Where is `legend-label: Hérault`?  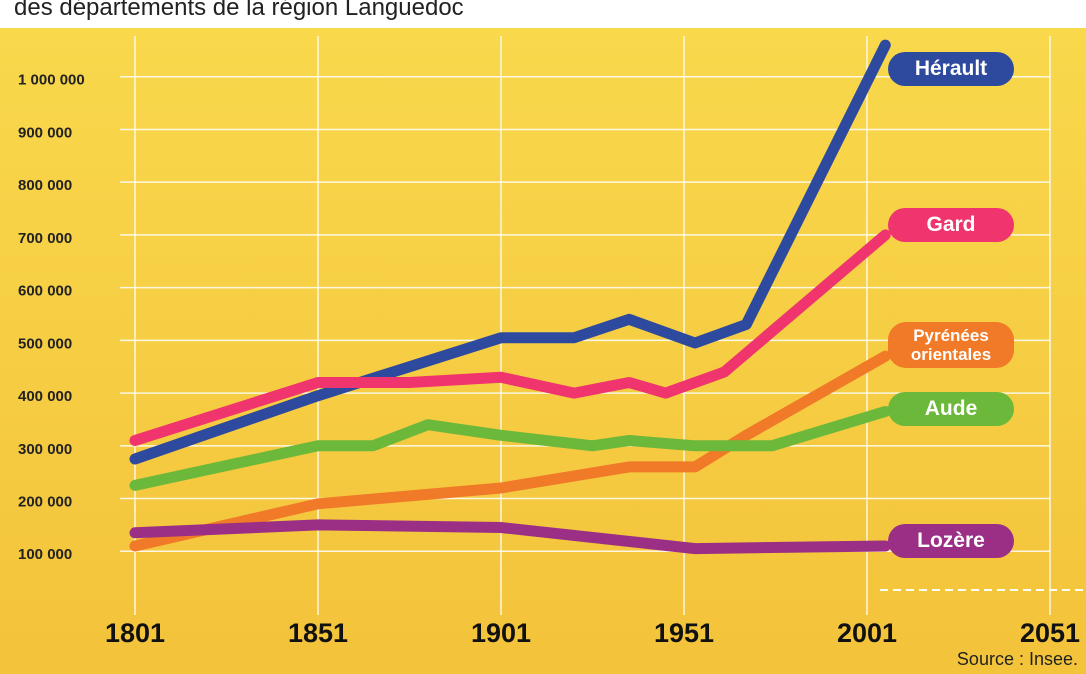 legend-label: Hérault is located at coordinates (951, 69).